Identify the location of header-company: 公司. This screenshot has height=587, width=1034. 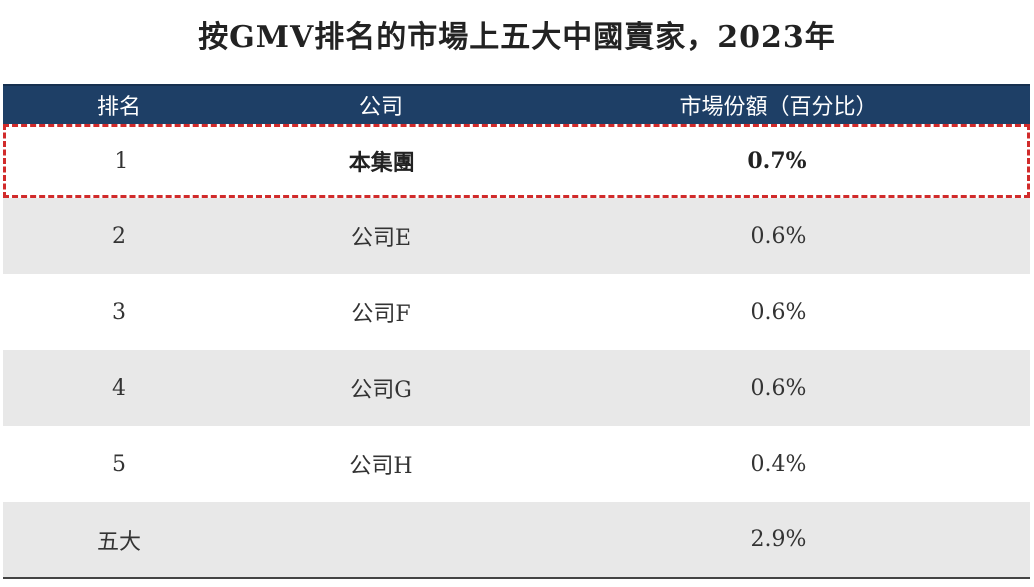
(380, 107).